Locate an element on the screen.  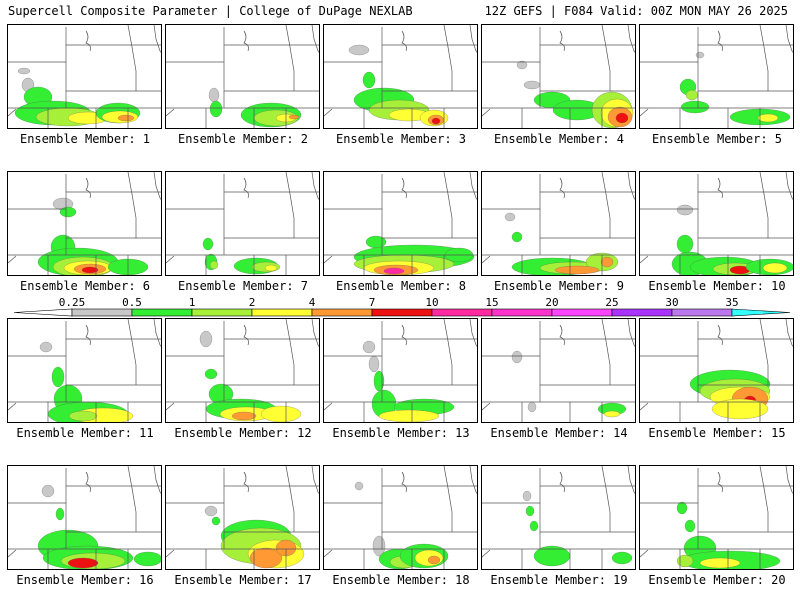
colorbar-tick-label: 0.5 is located at coordinates (132, 302).